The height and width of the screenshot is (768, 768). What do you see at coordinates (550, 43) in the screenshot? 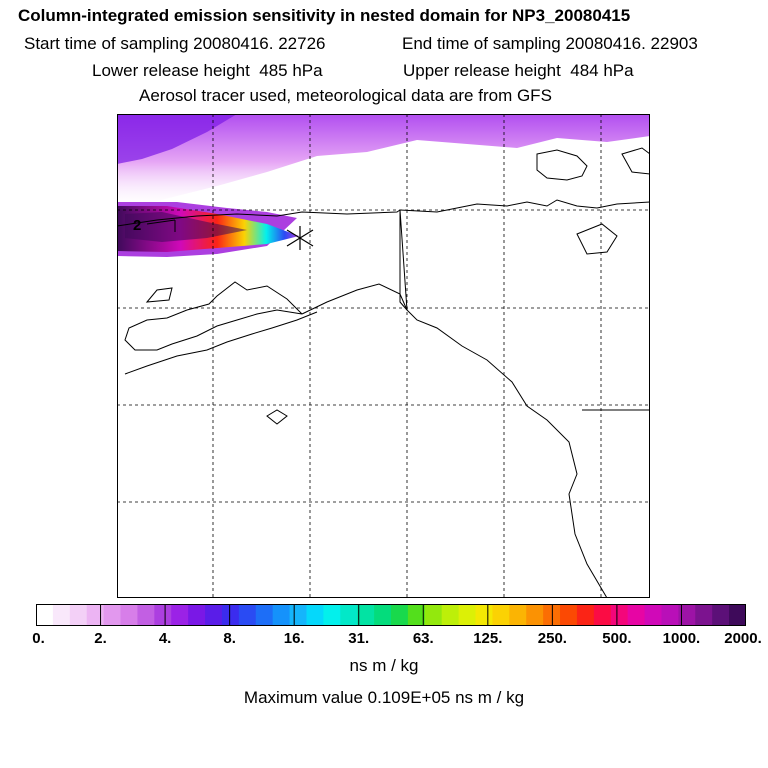
I see `end-time-label: End time of sampling 20080416. 22903` at bounding box center [550, 43].